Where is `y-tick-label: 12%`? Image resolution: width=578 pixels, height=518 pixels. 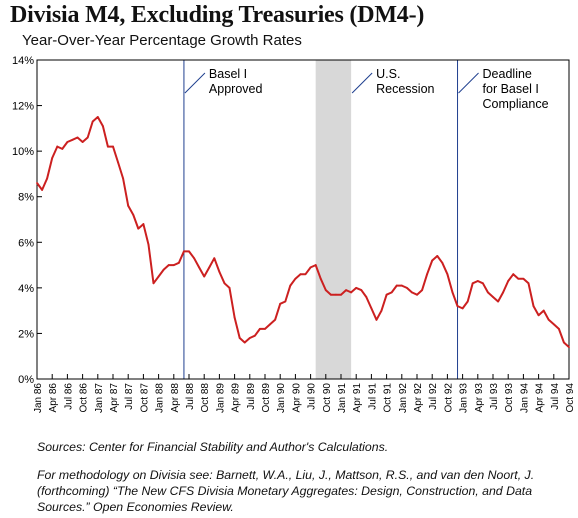
y-tick-label: 12% is located at coordinates (23, 107).